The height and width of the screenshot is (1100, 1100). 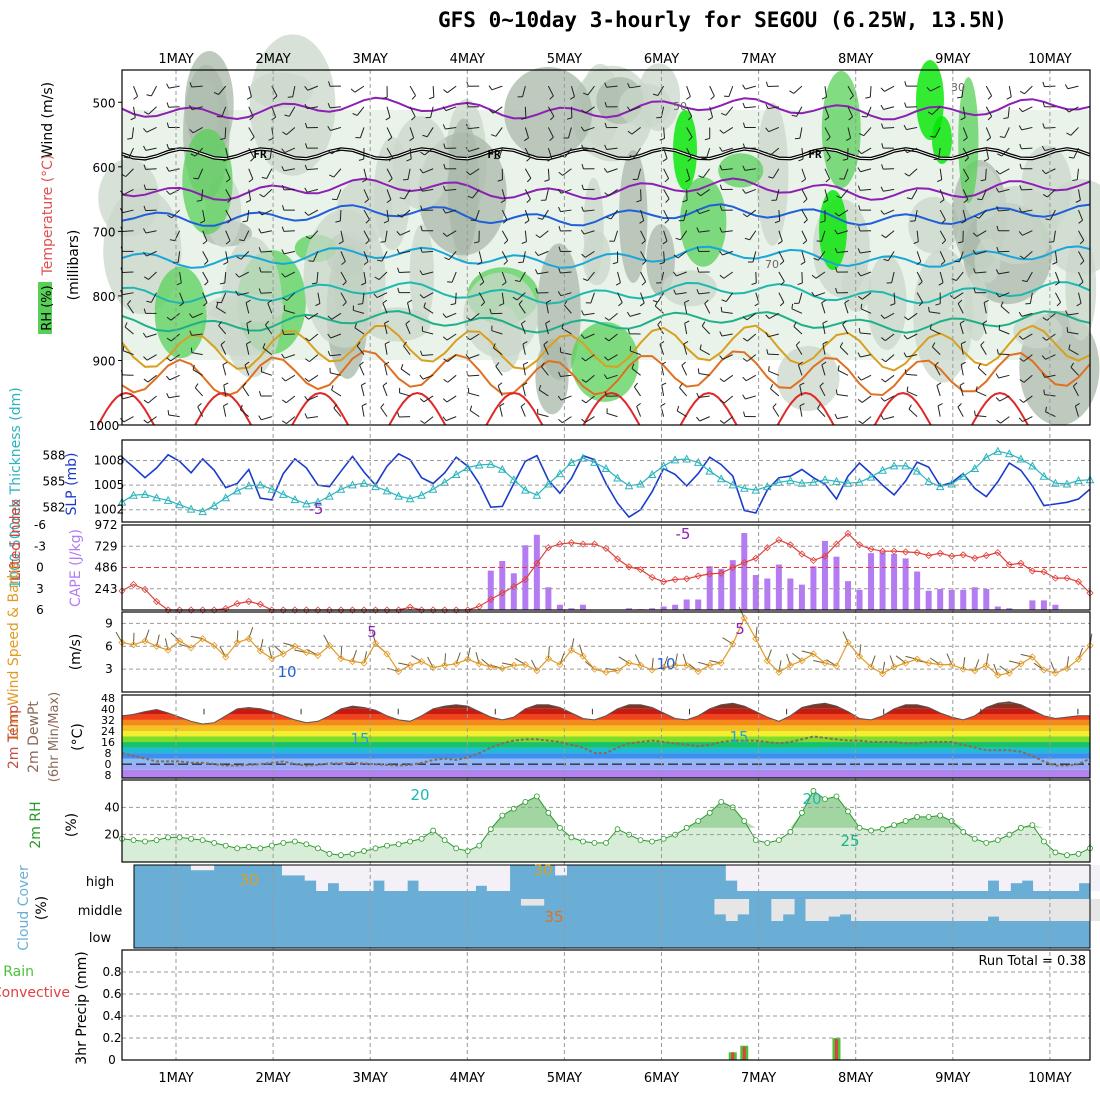 What do you see at coordinates (665, 664) in the screenshot?
I see `temperature-contour-label: 10` at bounding box center [665, 664].